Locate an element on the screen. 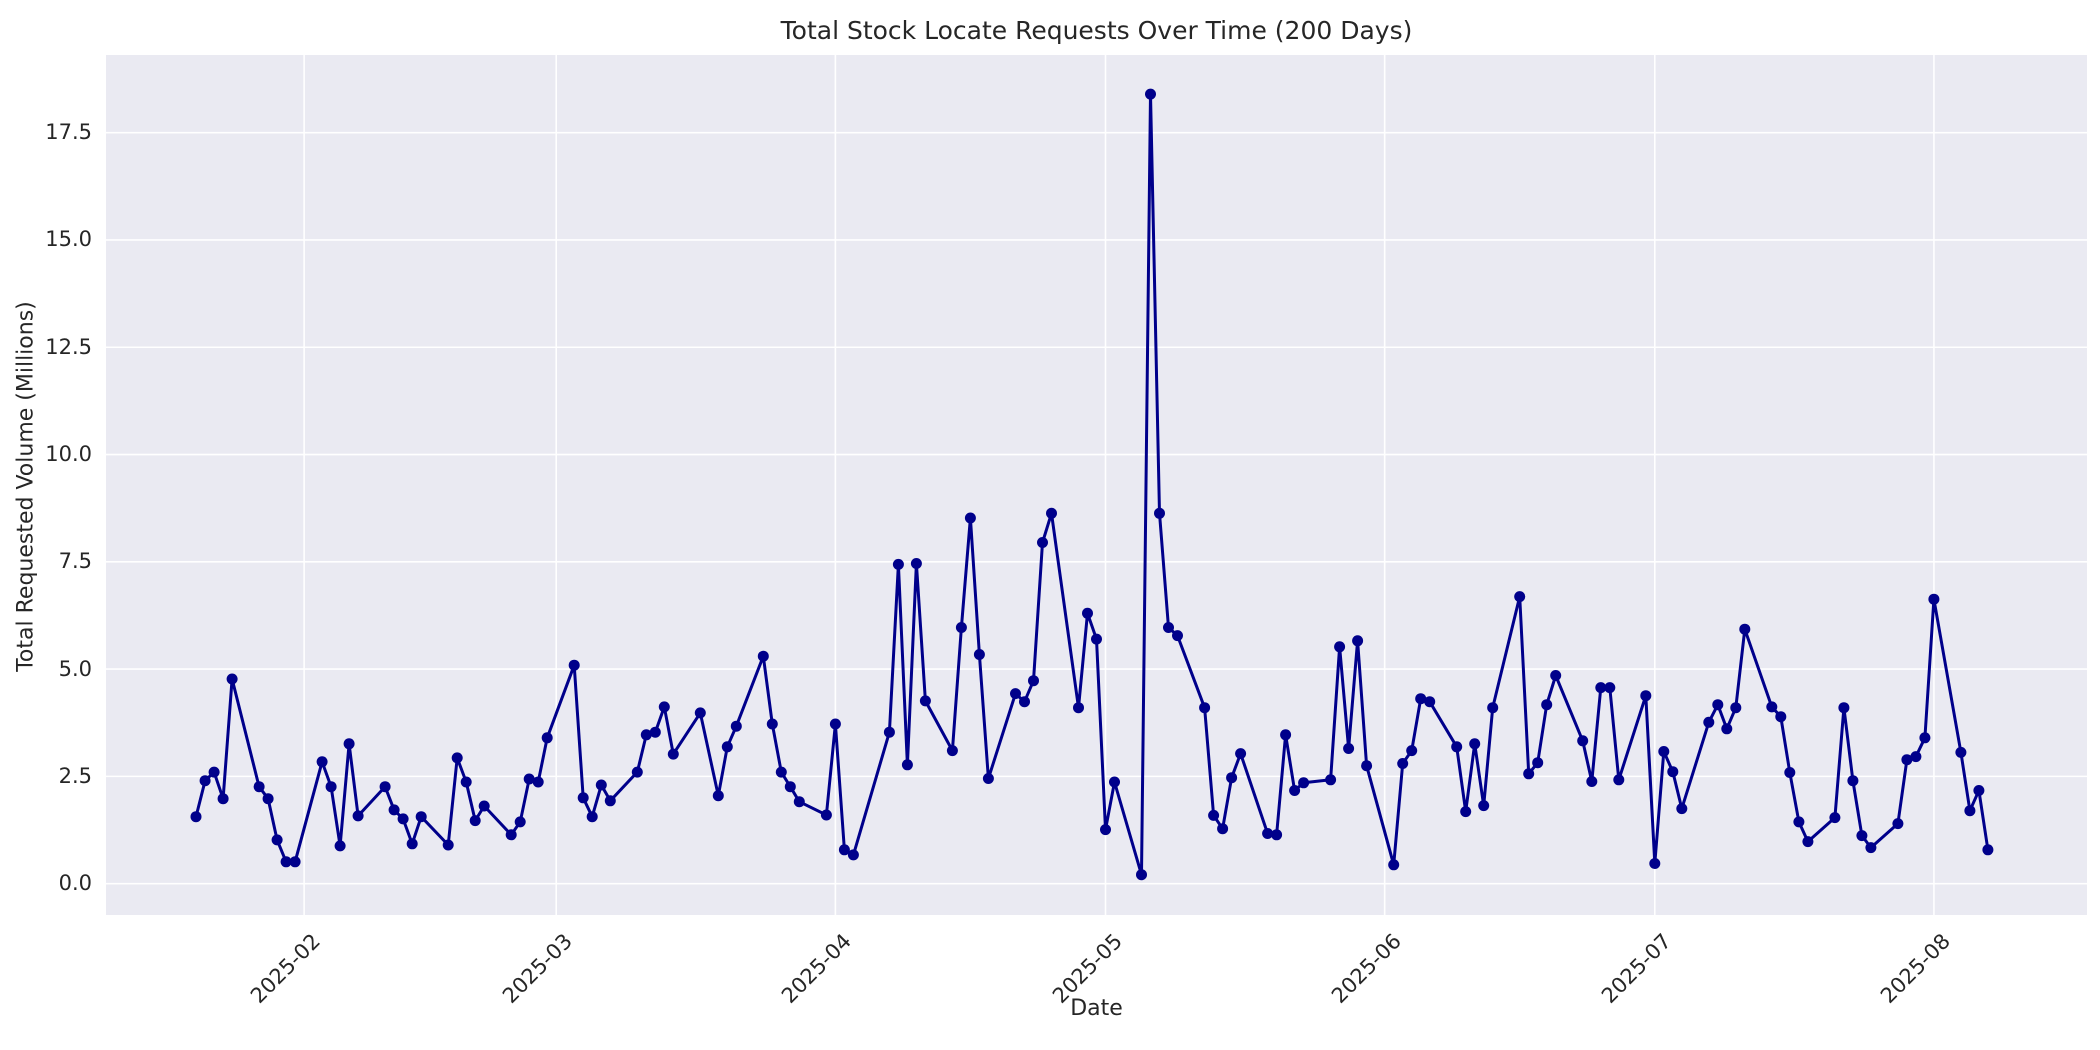 The width and height of the screenshot is (2100, 1050). y-tick-label: 12.5 is located at coordinates (68, 346).